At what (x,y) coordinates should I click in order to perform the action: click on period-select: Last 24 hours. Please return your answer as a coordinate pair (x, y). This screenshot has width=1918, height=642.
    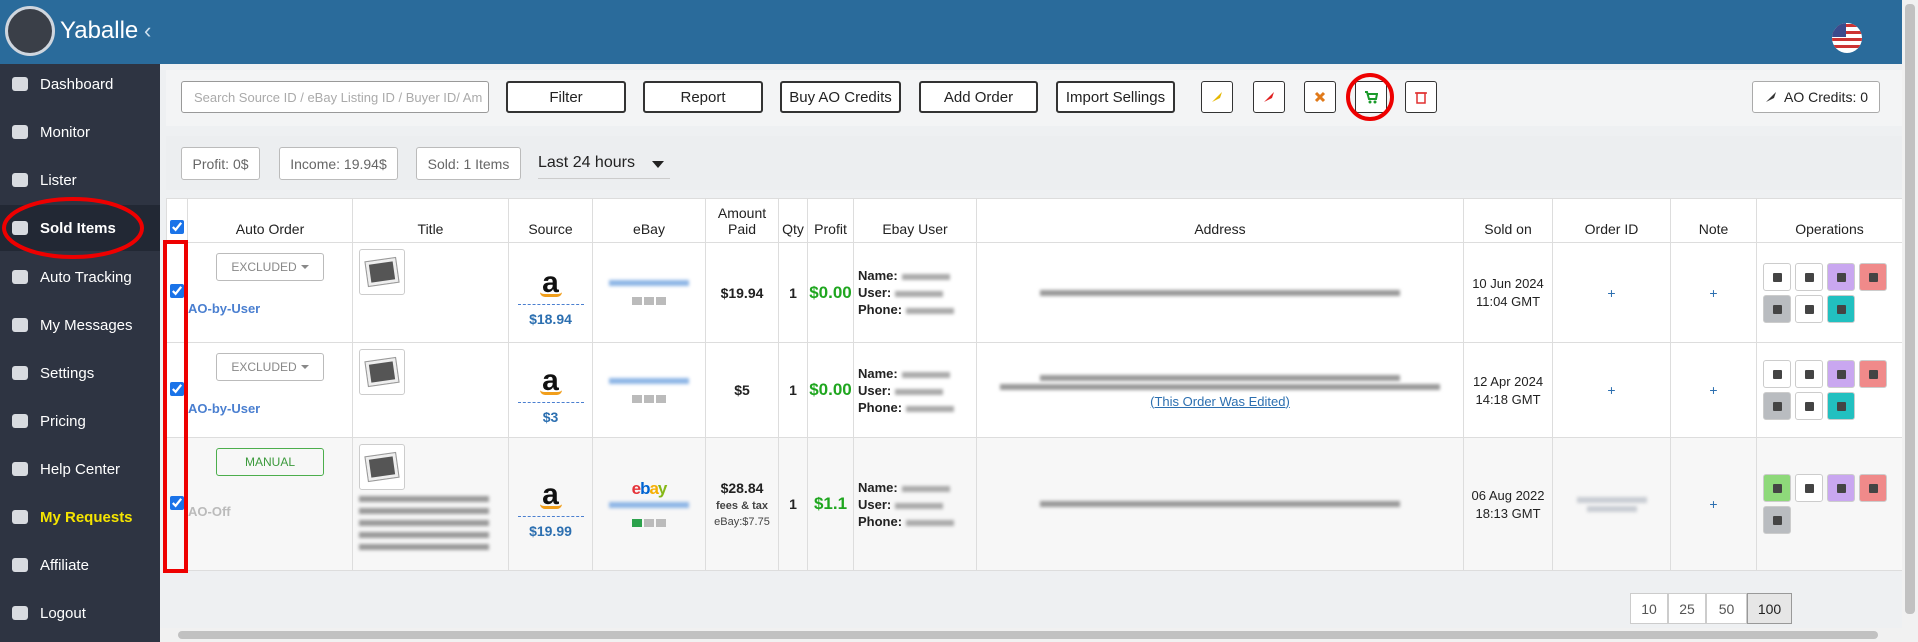
    Looking at the image, I should click on (604, 164).